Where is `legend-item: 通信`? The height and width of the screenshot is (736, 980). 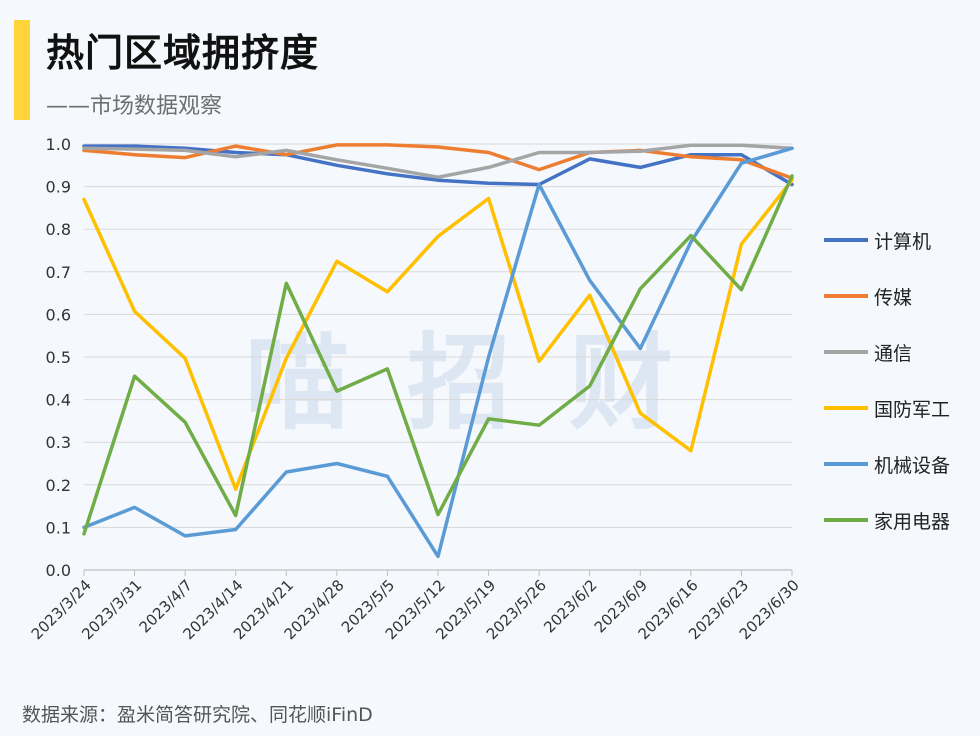
legend-item: 通信 is located at coordinates (887, 352).